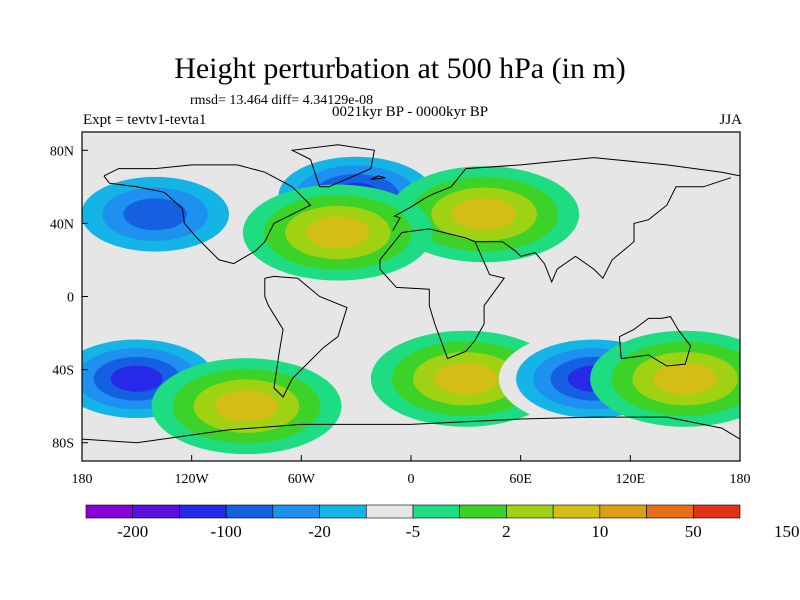 The width and height of the screenshot is (800, 600). Describe the element at coordinates (787, 531) in the screenshot. I see `colorbar-label: 150` at that location.